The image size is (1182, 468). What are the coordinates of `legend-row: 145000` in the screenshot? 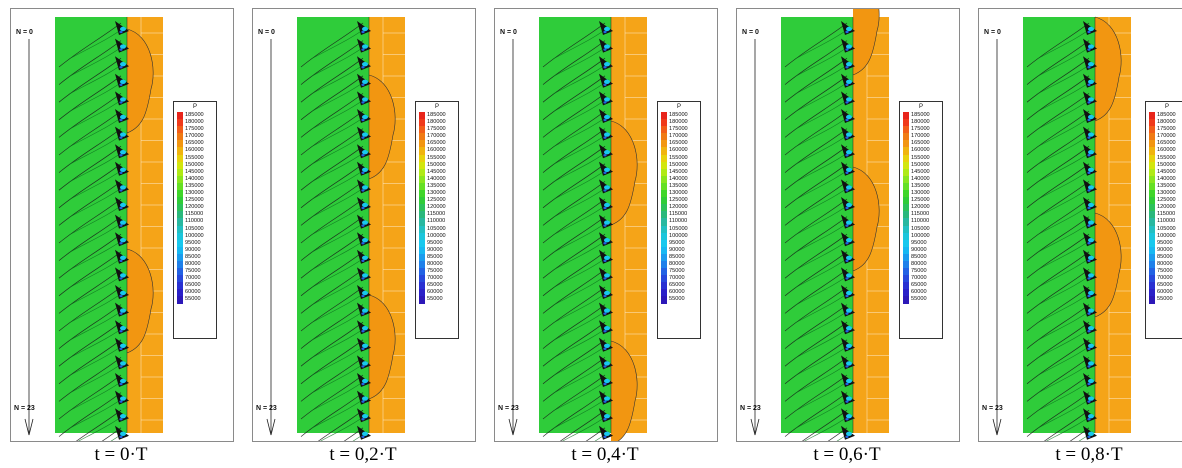 It's located at (190, 172).